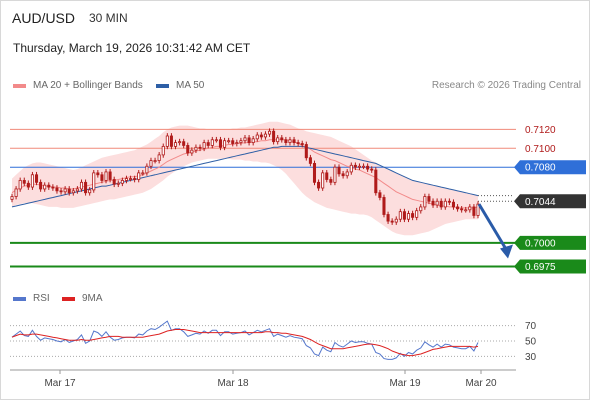 The width and height of the screenshot is (590, 400). I want to click on level-label: 0.7000, so click(540, 243).